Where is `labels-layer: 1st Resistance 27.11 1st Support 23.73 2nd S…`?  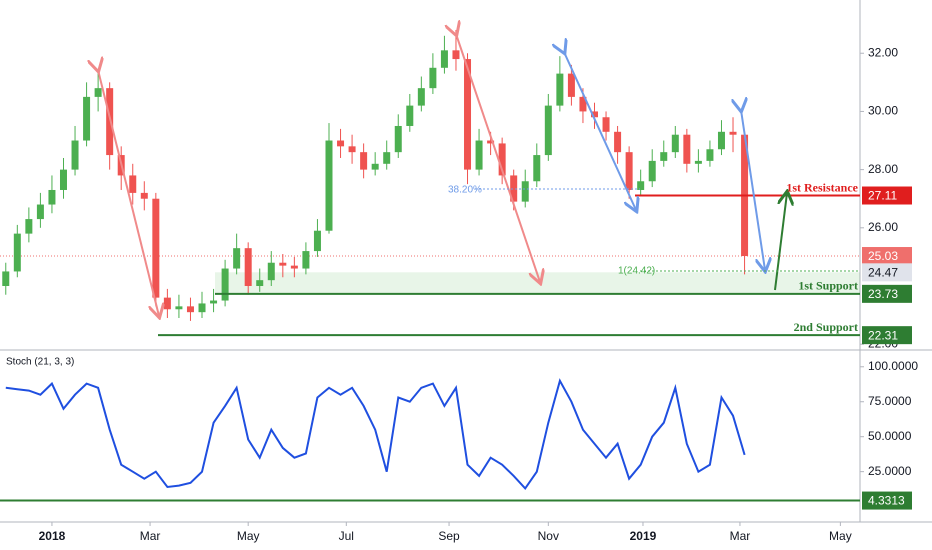 labels-layer: 1st Resistance 27.11 1st Support 23.73 2nd S… is located at coordinates (849, 345).